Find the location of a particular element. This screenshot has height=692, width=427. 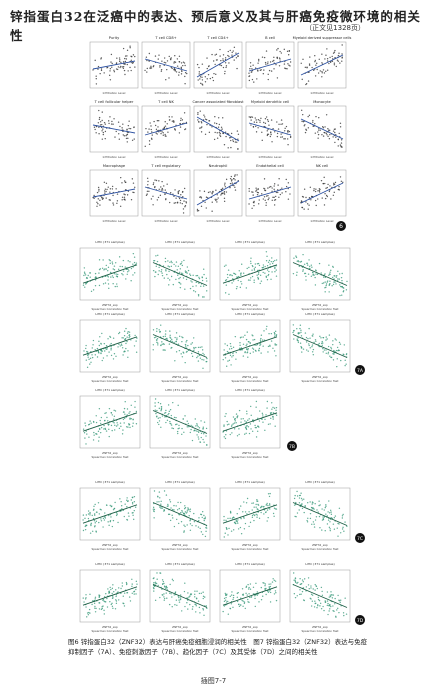

fit-line is located at coordinates (110, 346).